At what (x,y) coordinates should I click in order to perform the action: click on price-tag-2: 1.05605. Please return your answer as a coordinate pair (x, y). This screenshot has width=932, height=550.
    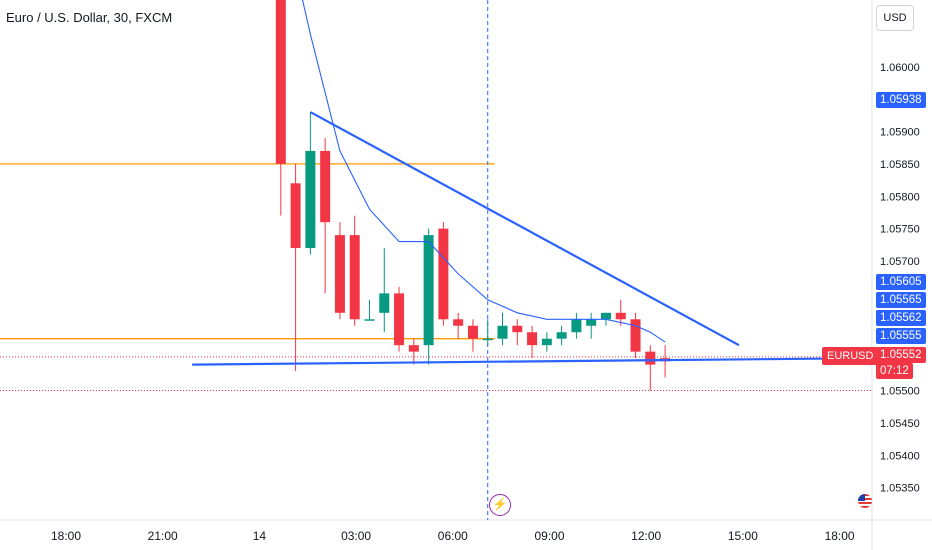
    Looking at the image, I should click on (901, 282).